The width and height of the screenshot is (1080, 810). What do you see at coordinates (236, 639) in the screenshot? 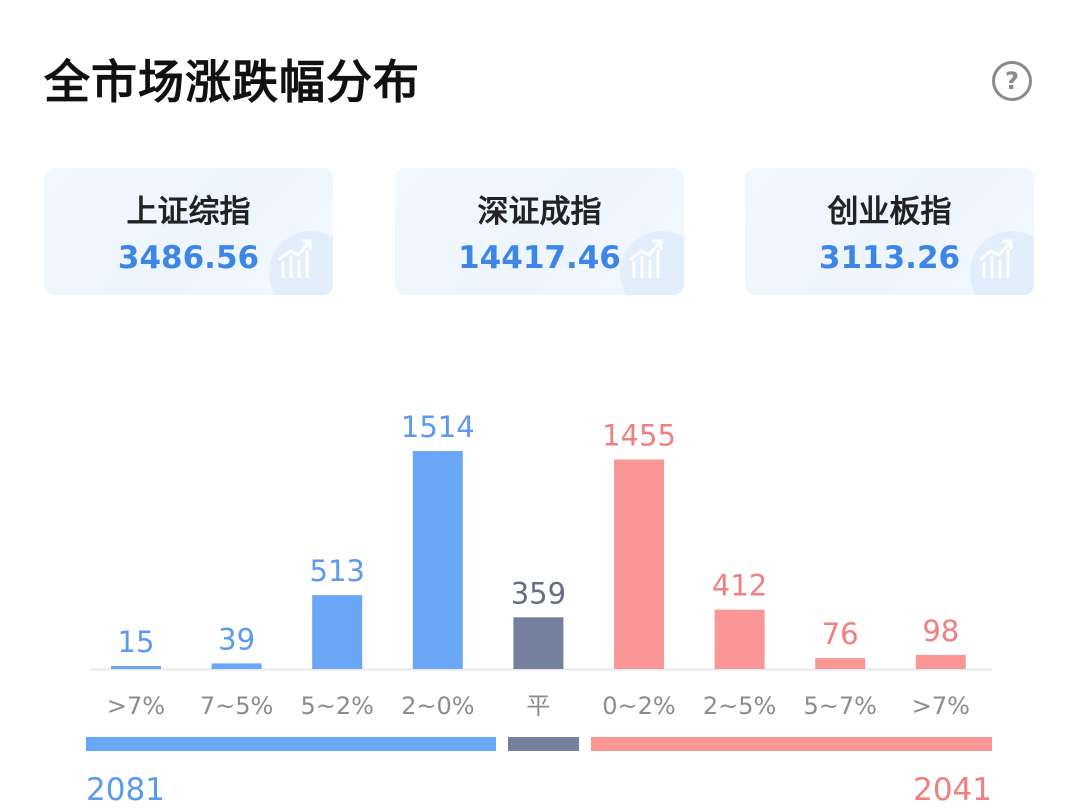
I see `bar-value-label: 39` at bounding box center [236, 639].